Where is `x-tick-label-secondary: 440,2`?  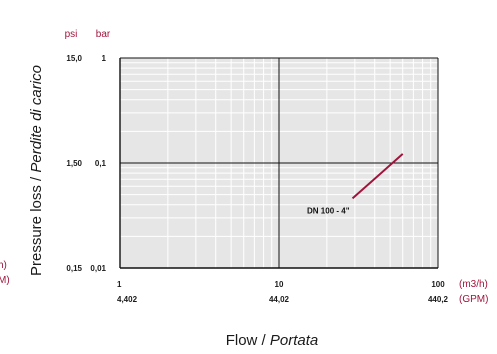
x-tick-label-secondary: 440,2 is located at coordinates (438, 299).